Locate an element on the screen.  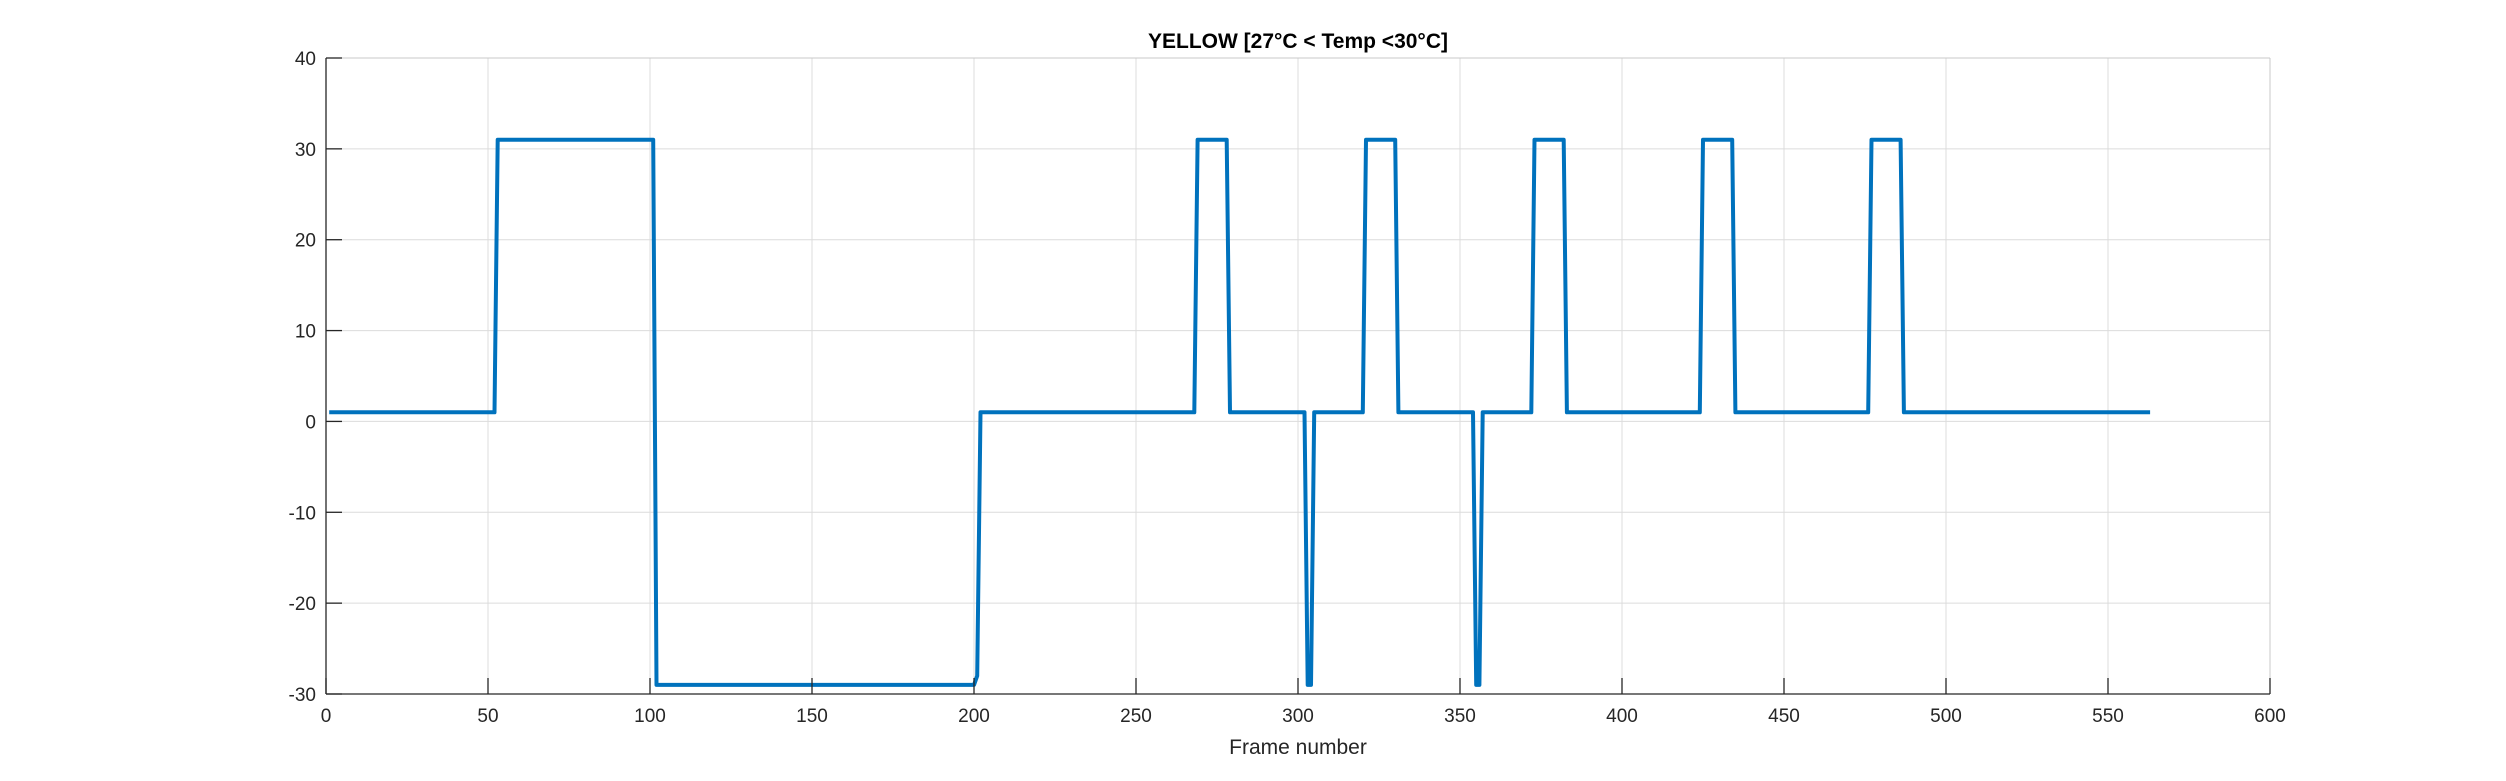
y-tick-label-7: 40 is located at coordinates (305, 59).